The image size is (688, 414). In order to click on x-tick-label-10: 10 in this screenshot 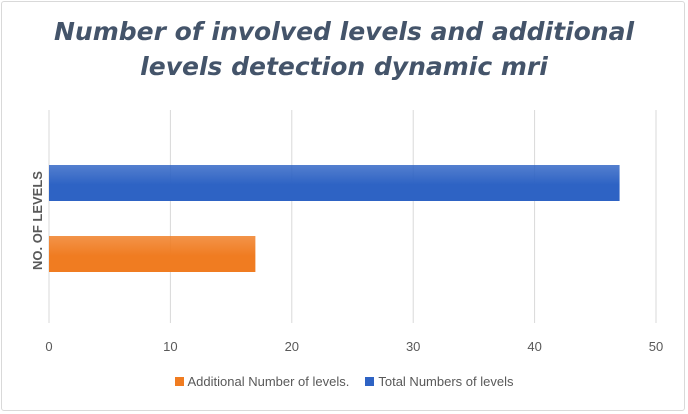, I will do `click(170, 346)`.